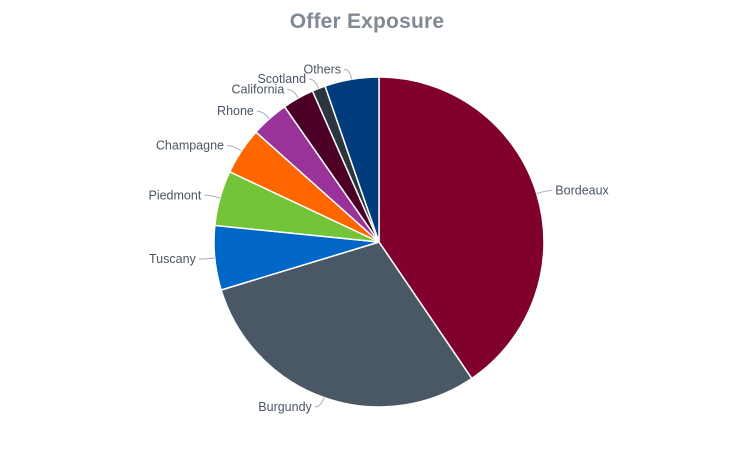  Describe the element at coordinates (174, 195) in the screenshot. I see `pie-label-piedmont: Piedmont` at that location.